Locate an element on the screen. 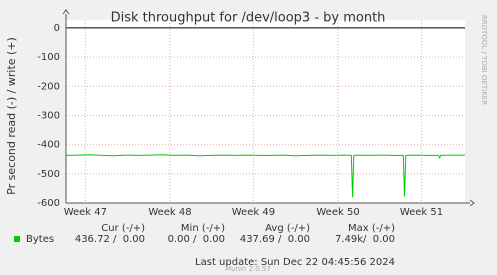 The image size is (497, 275). legend-header: Avg (-/+) is located at coordinates (287, 228).